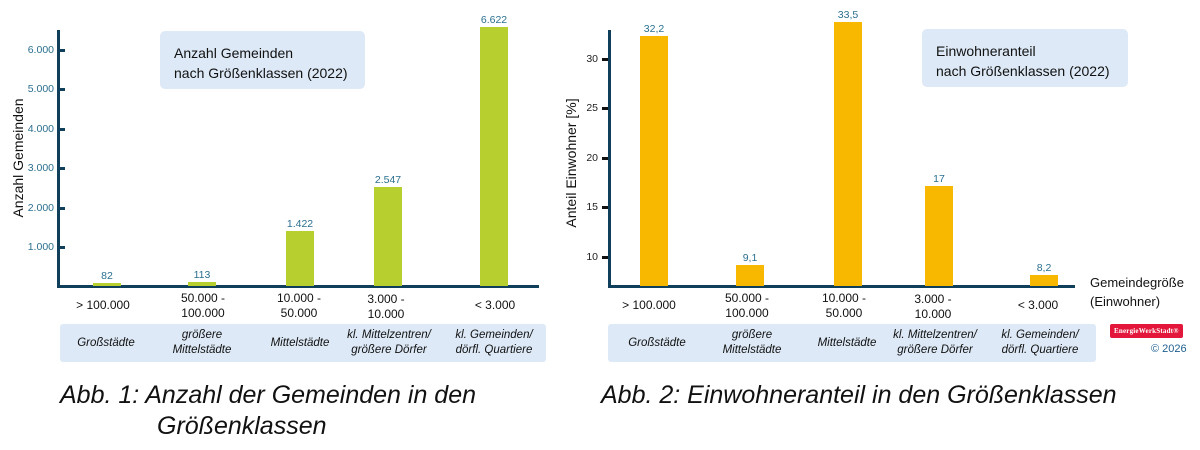 This screenshot has height=450, width=1200. I want to click on chart-2-group-label: Mittelstädte, so click(847, 343).